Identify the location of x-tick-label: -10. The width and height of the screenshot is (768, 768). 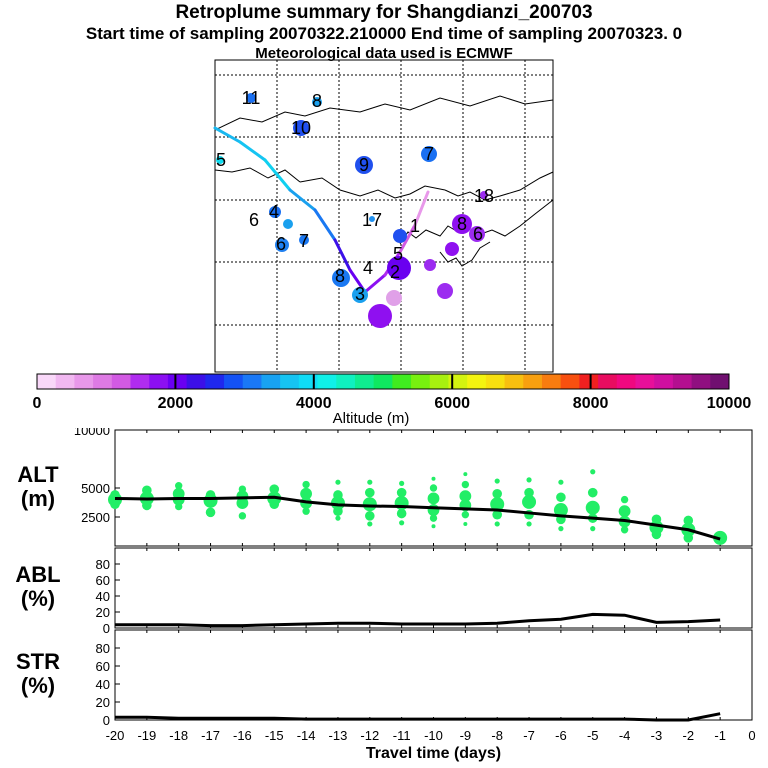
(433, 735).